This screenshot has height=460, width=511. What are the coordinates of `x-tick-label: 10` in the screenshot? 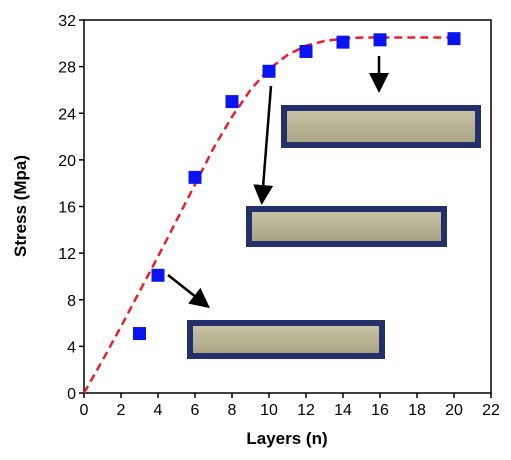 It's located at (269, 410).